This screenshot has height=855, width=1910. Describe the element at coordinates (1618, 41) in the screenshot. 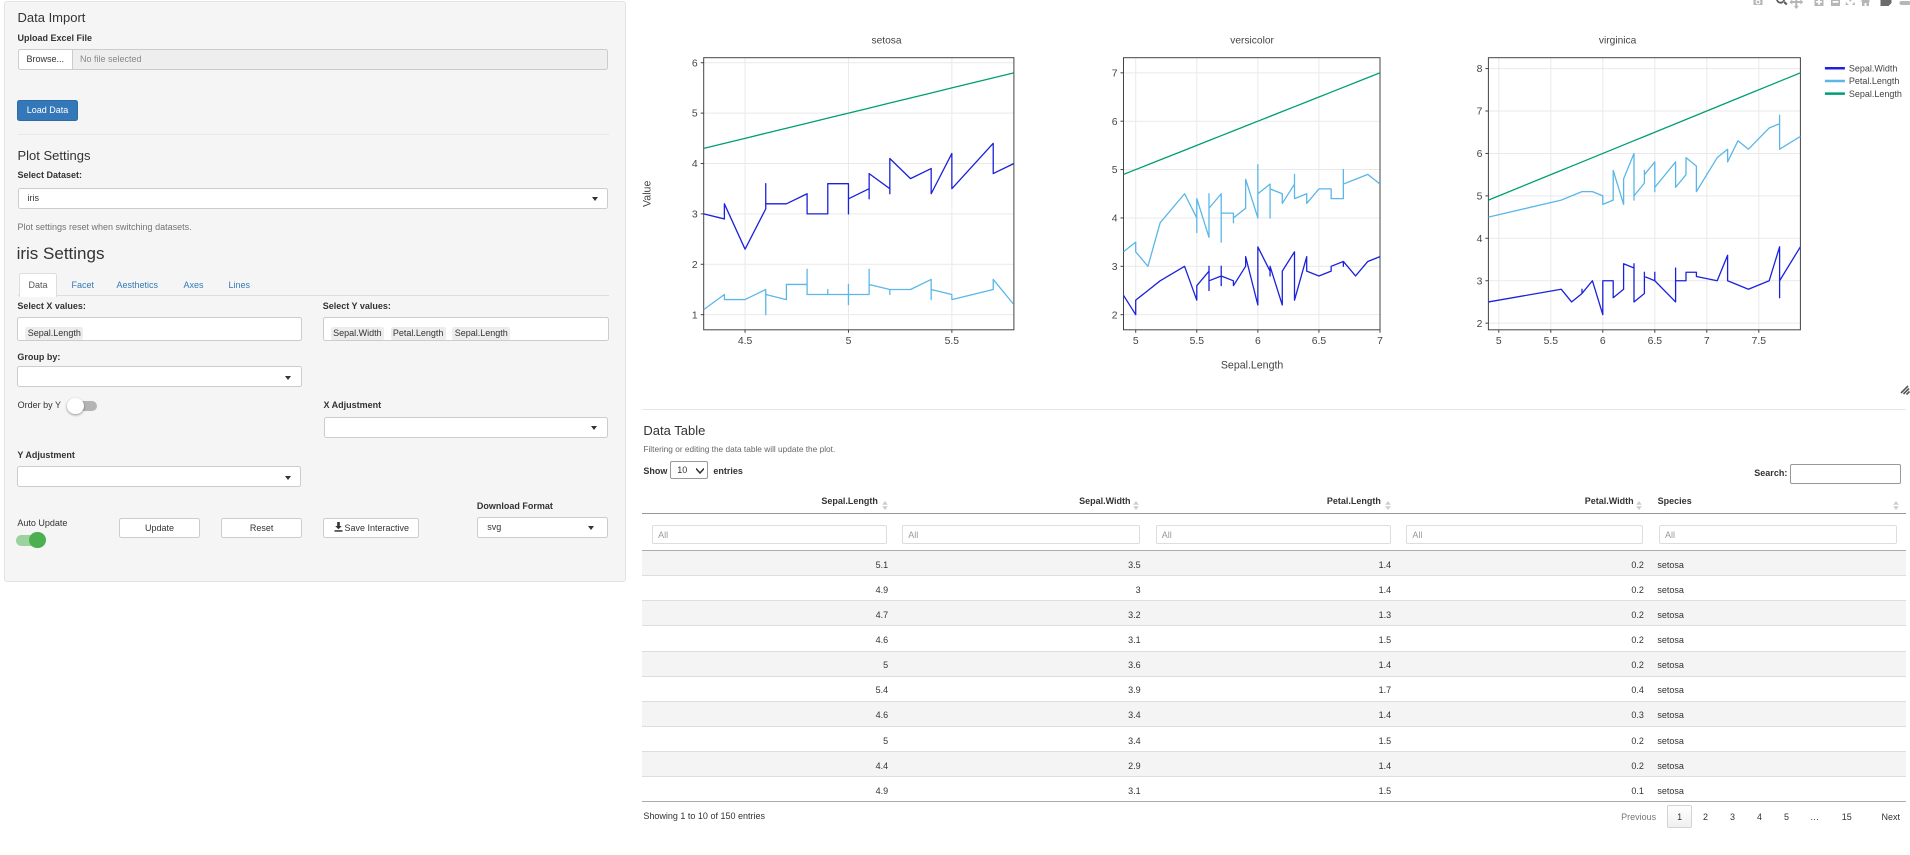

I see `svg-text: virginica` at that location.